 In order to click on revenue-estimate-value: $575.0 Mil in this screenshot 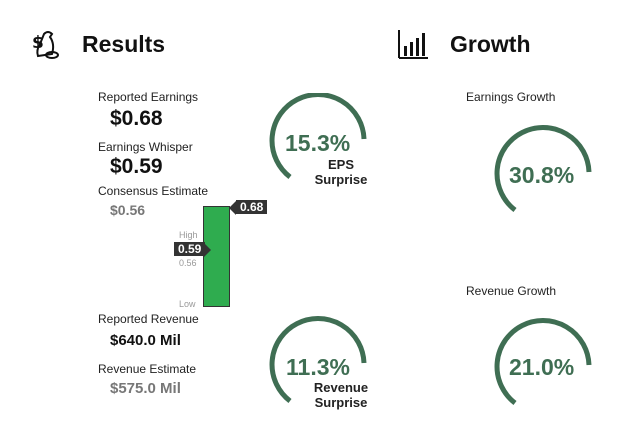, I will do `click(145, 388)`.